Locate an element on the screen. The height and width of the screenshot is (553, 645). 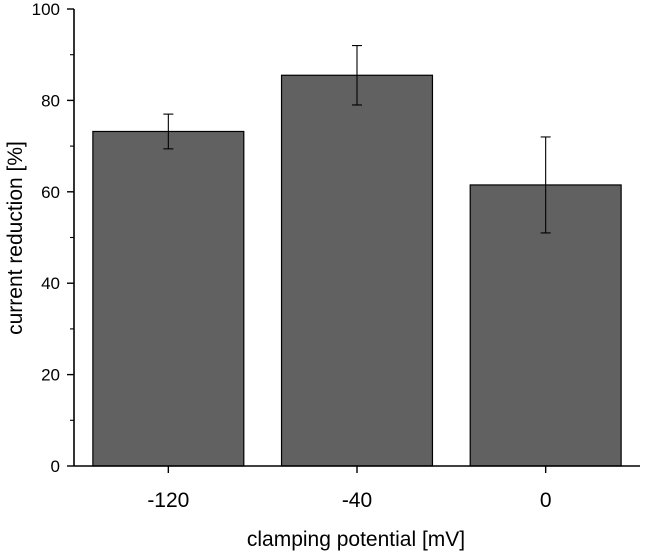
x-tick-label--40: -40 is located at coordinates (357, 500).